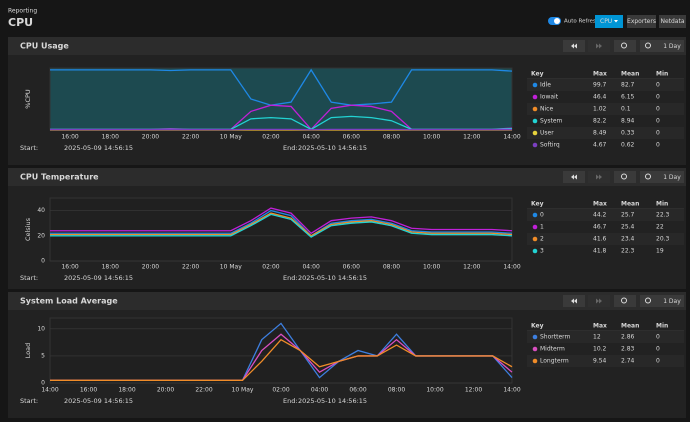 The width and height of the screenshot is (690, 422). Describe the element at coordinates (542, 239) in the screenshot. I see `legend-name: 2` at that location.